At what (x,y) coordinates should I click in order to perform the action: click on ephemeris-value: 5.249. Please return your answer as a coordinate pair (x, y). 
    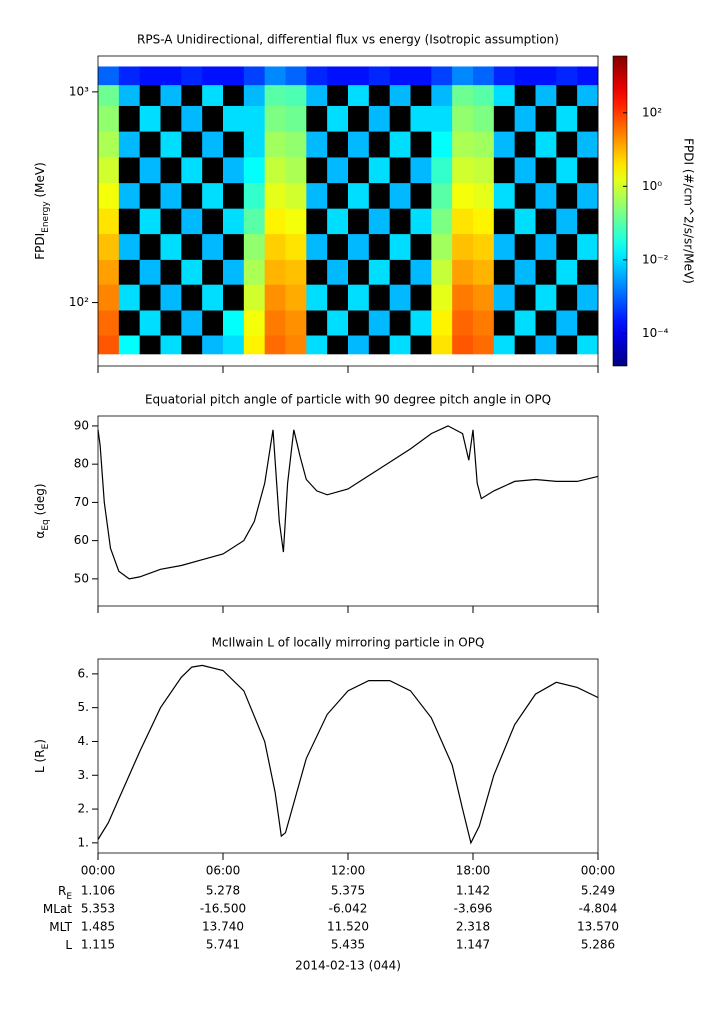
    Looking at the image, I should click on (598, 891).